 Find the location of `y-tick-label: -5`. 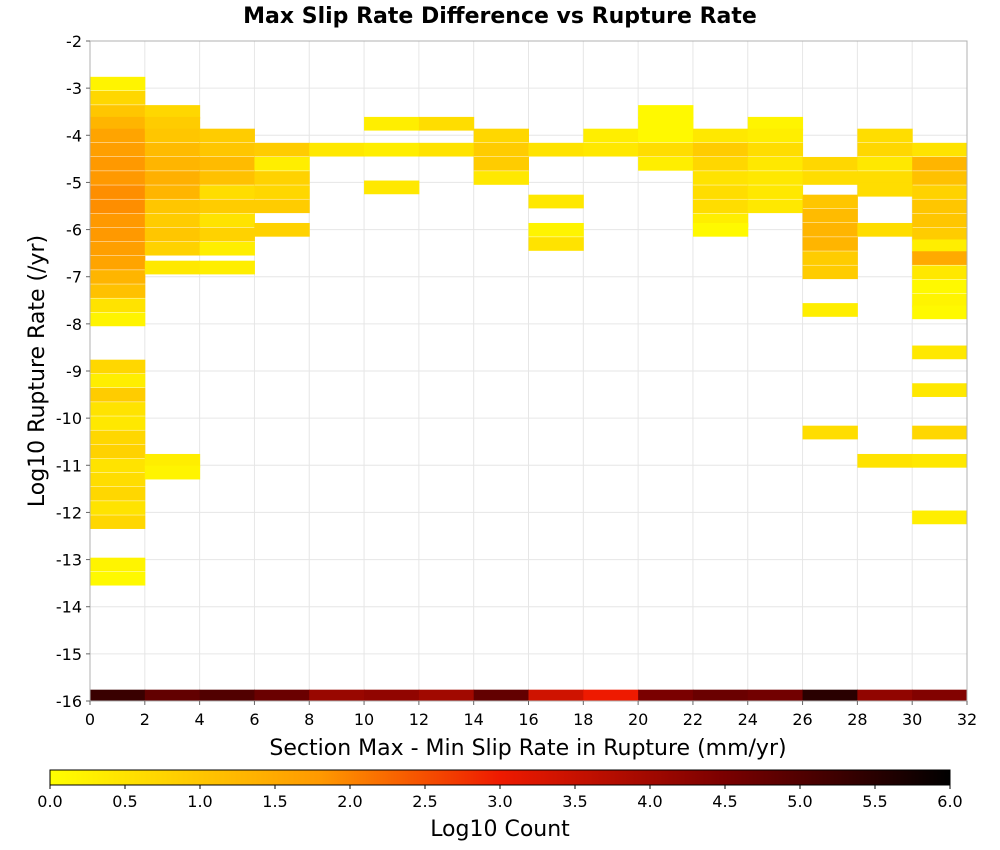

y-tick-label: -5 is located at coordinates (74, 182).